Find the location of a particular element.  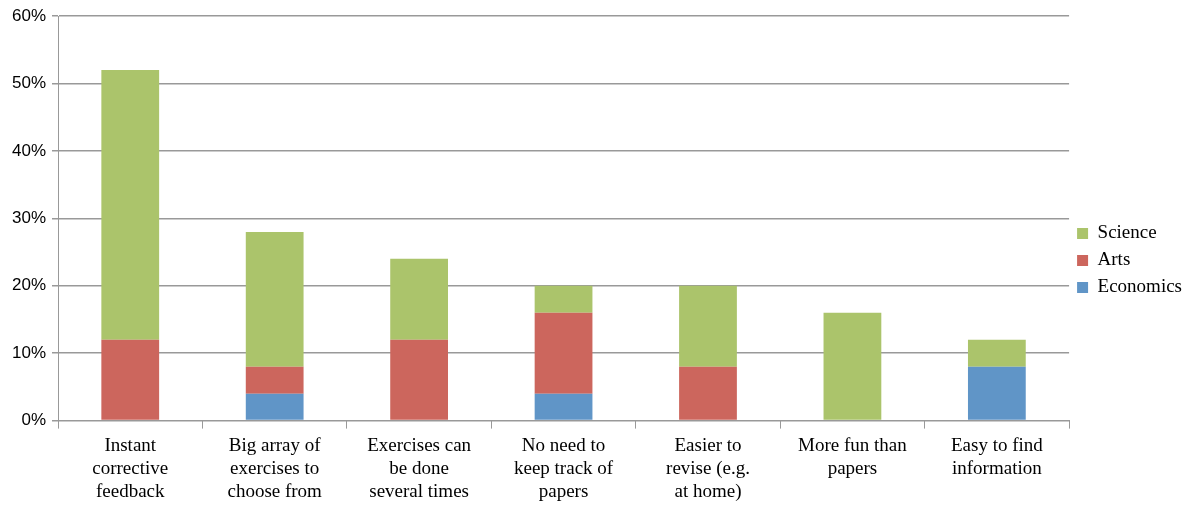

x-tick-label: Big array of exercises to choose from is located at coordinates (275, 467).